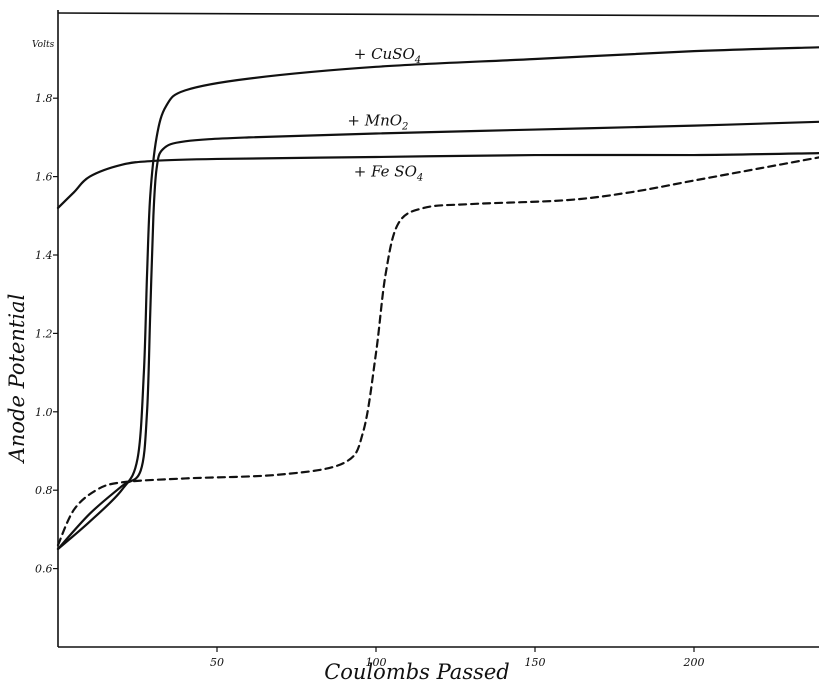 The width and height of the screenshot is (819, 688). What do you see at coordinates (389, 173) in the screenshot?
I see `series-label: + Fe SO4` at bounding box center [389, 173].